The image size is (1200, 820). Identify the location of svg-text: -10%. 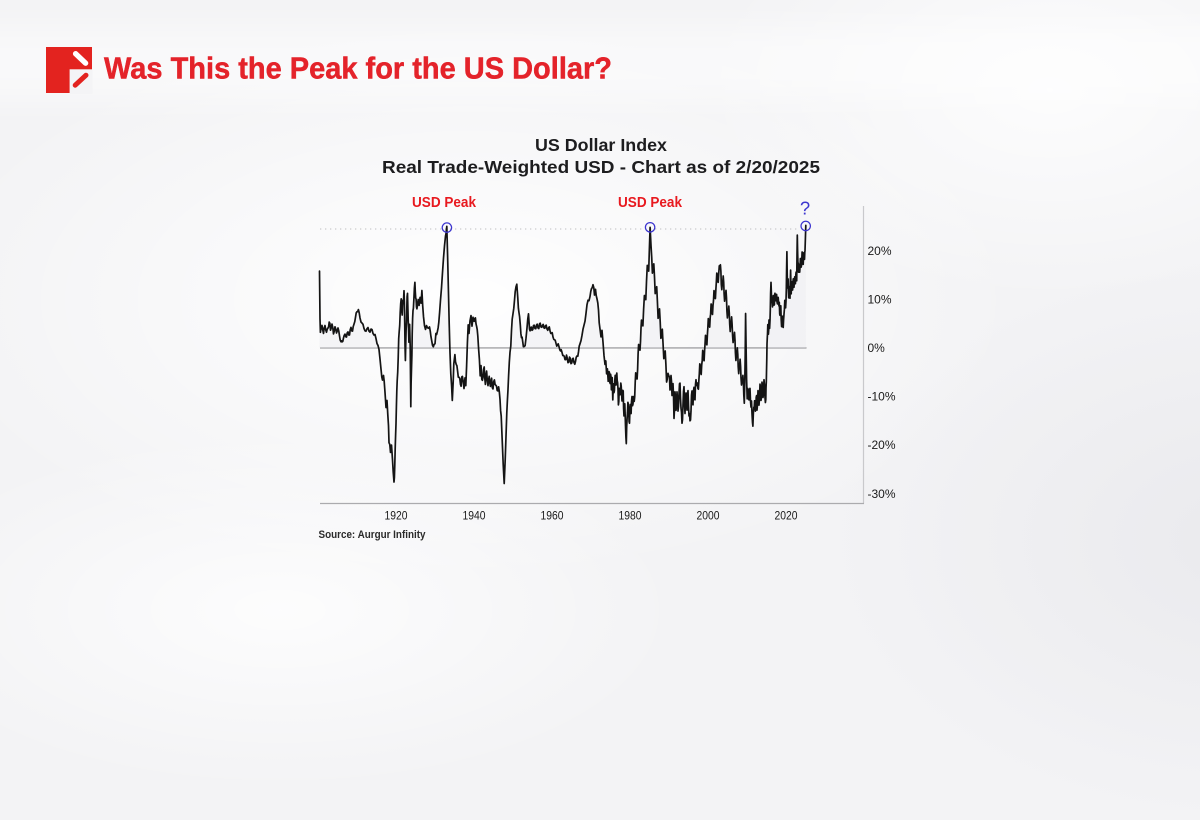
(882, 397).